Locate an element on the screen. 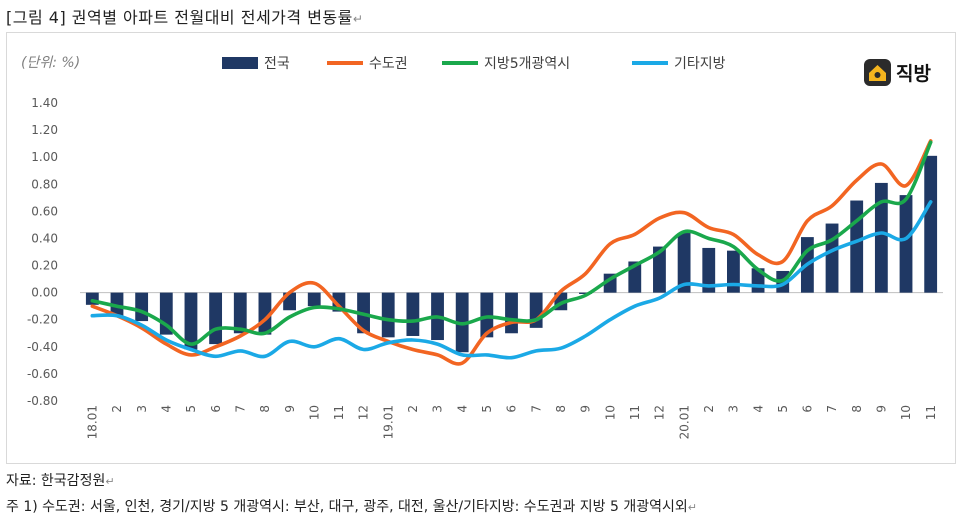 The image size is (961, 526). y-tick-label: -0.80 is located at coordinates (42, 401).